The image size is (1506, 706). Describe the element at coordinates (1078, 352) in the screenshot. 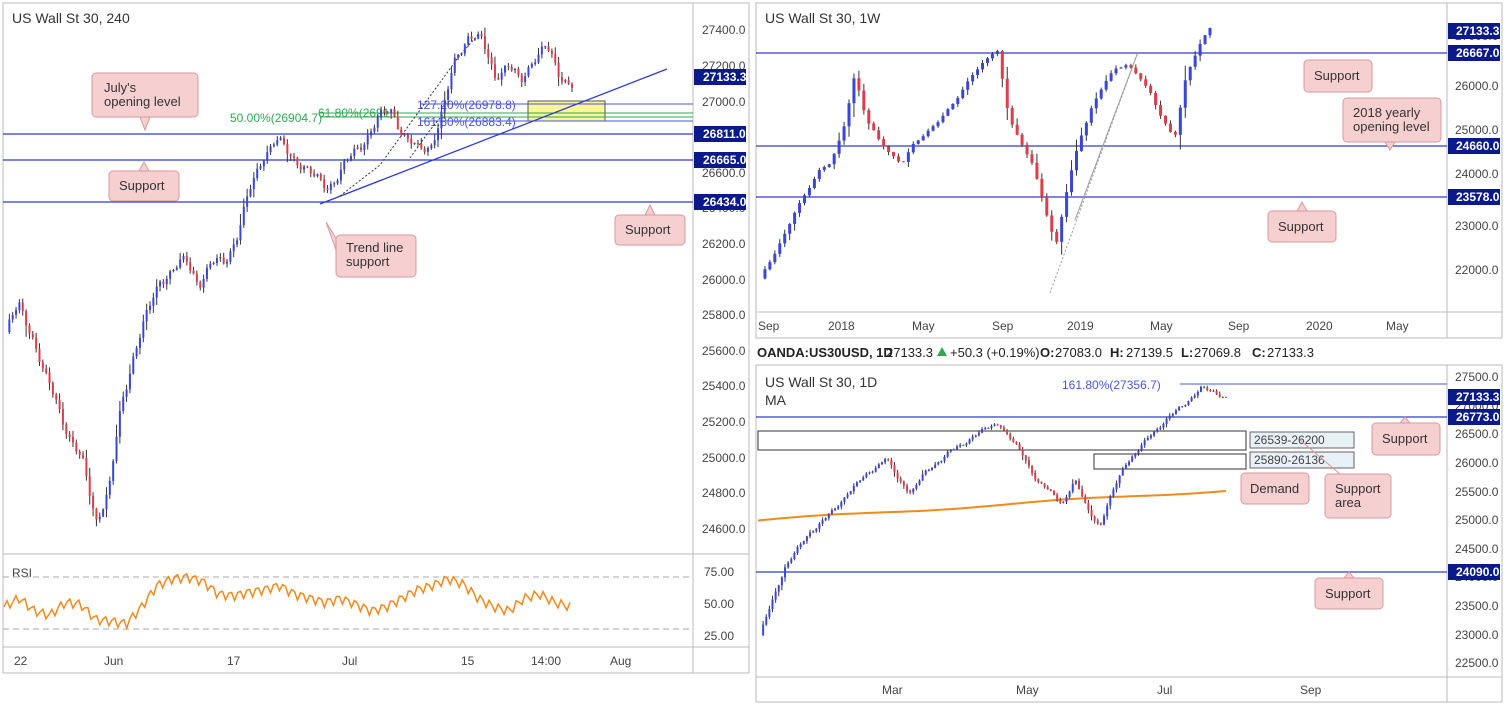

I see `d1-open: 27083.0` at that location.